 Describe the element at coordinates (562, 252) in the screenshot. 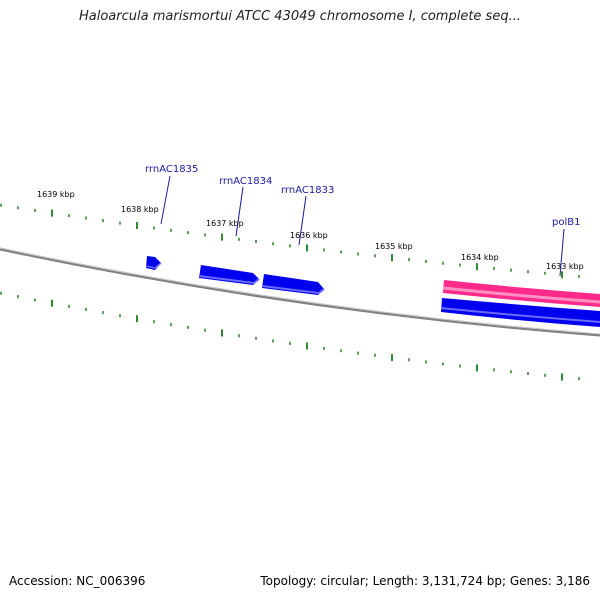

I see `leader-polB1` at that location.